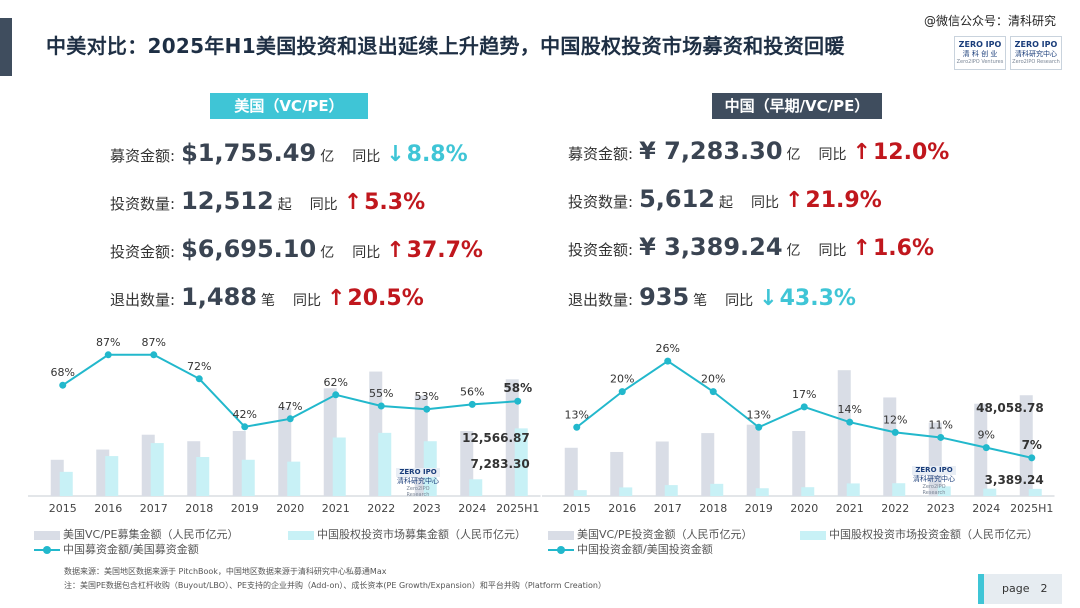 This screenshot has height=608, width=1080. I want to click on cn-kpi-deal-count: 投资数量: 5,612 起同比 ↑21.9%, so click(725, 199).